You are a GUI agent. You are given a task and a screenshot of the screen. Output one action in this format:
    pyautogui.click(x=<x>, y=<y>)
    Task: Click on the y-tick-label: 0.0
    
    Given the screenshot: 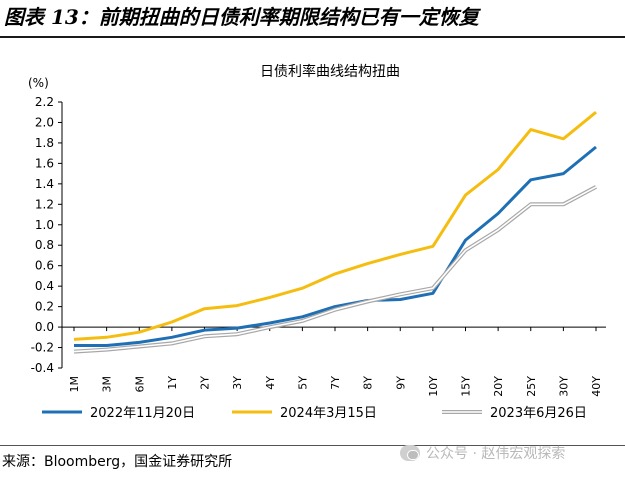 What is the action you would take?
    pyautogui.click(x=44, y=327)
    